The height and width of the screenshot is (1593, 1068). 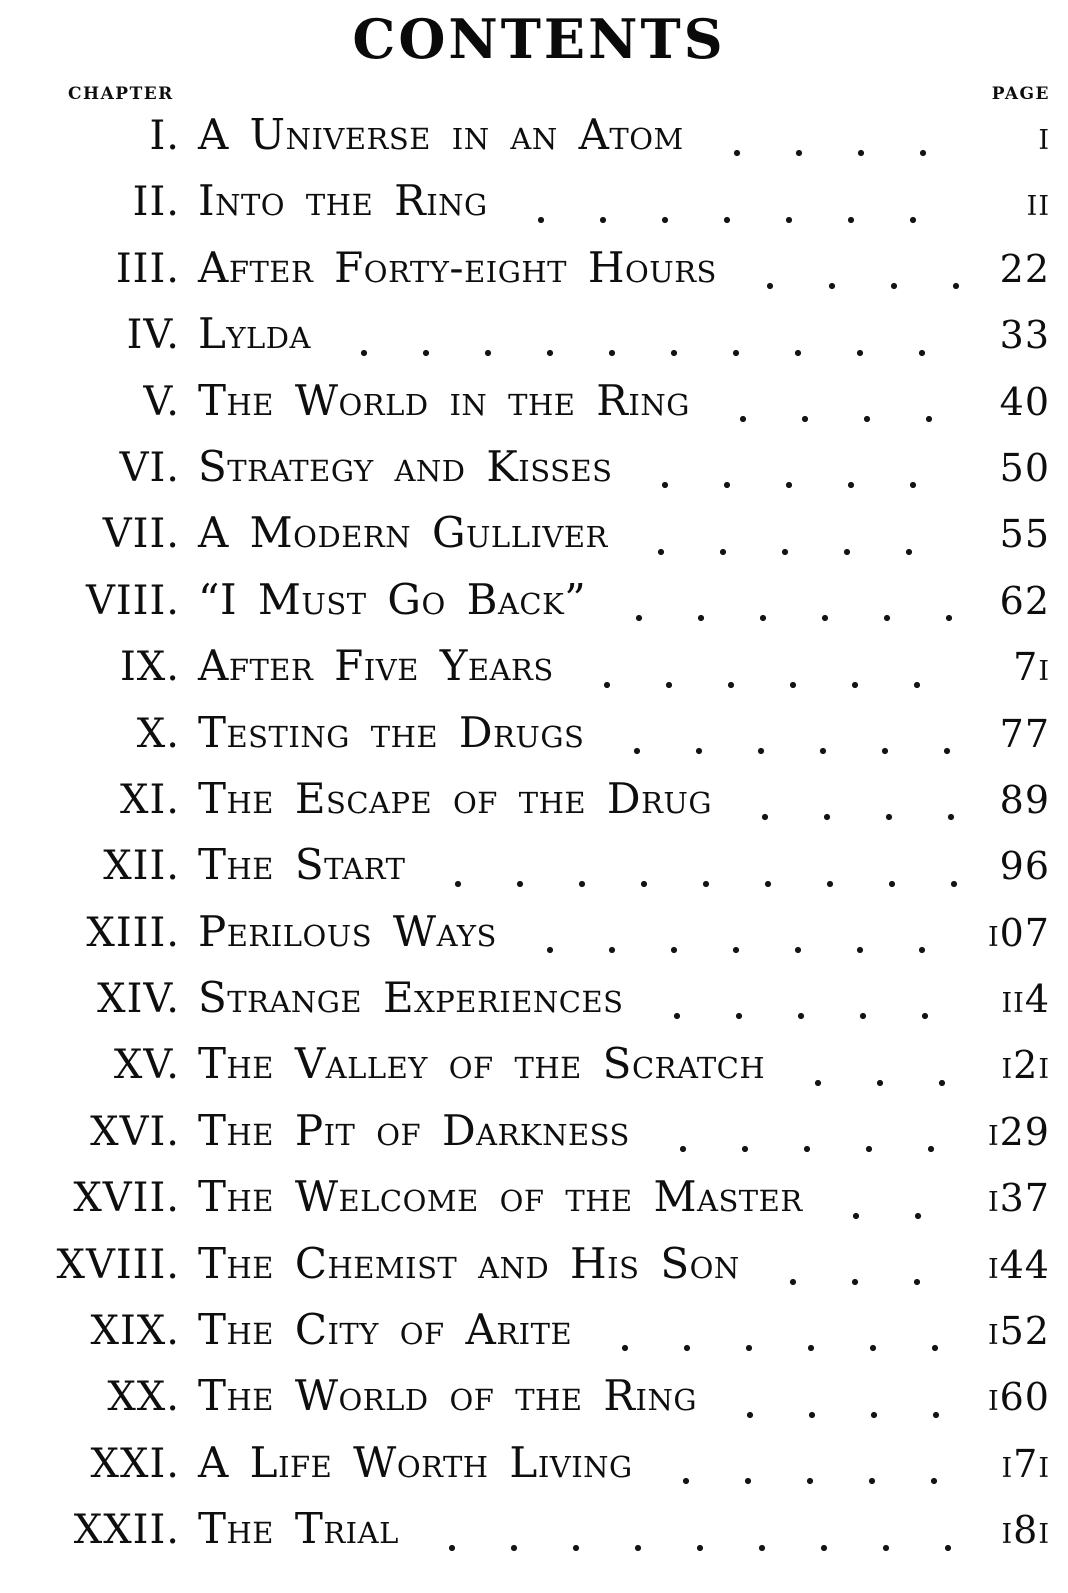 I want to click on toc-row: V. The World in the Ring 40, so click(x=539, y=408).